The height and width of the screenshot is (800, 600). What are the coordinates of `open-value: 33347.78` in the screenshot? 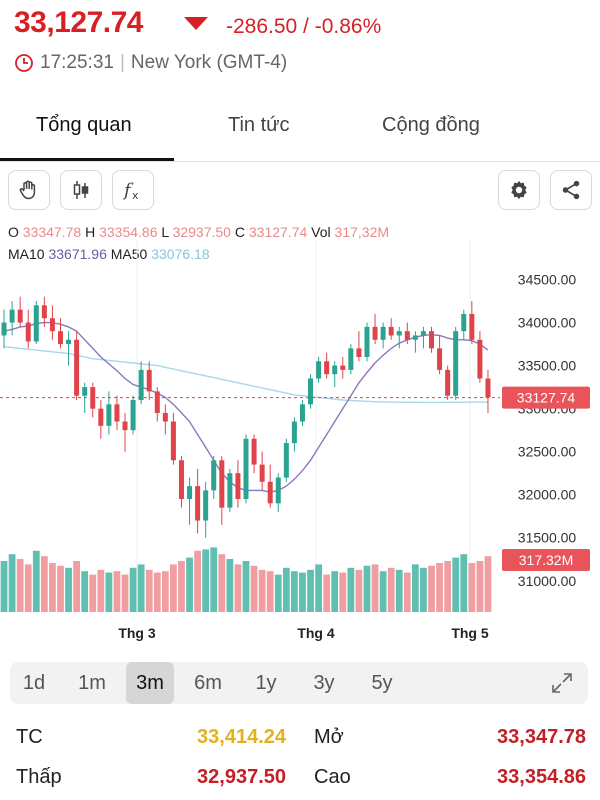 It's located at (52, 232).